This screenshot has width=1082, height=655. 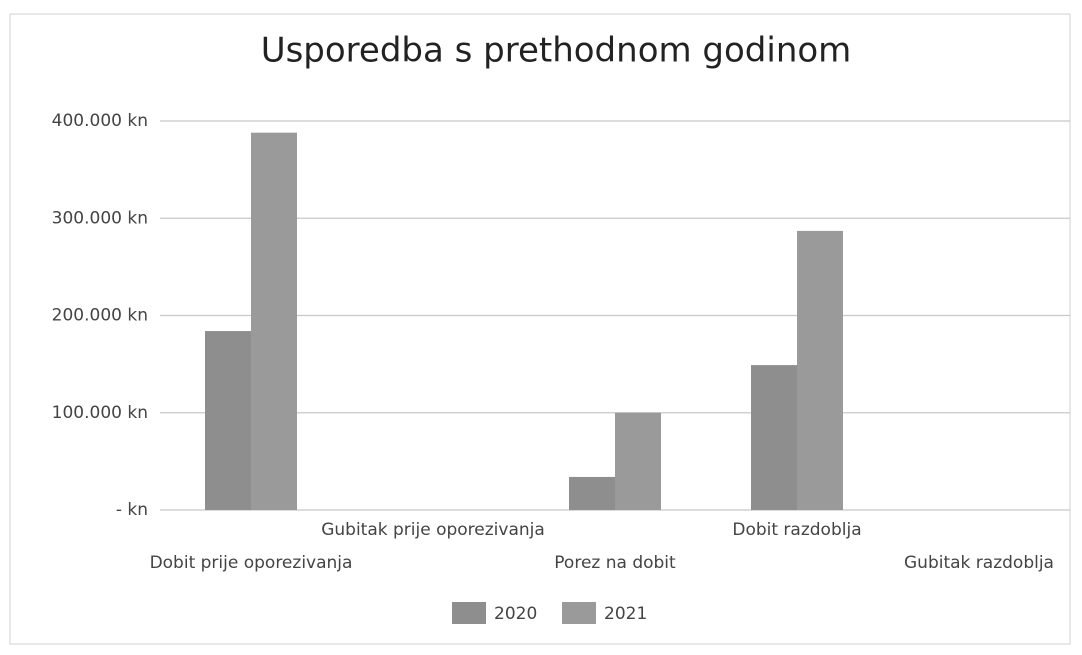 What do you see at coordinates (251, 563) in the screenshot?
I see `x-tick-label: Dobit prije oporezivanja` at bounding box center [251, 563].